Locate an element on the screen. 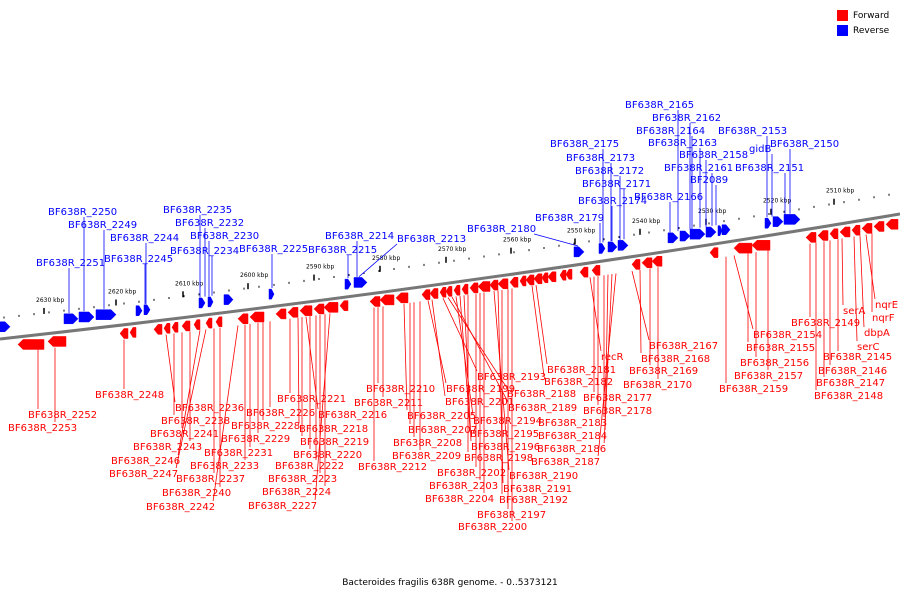 Image resolution: width=900 pixels, height=600 pixels. forward-gene-label: BF638R_2169 is located at coordinates (663, 371).